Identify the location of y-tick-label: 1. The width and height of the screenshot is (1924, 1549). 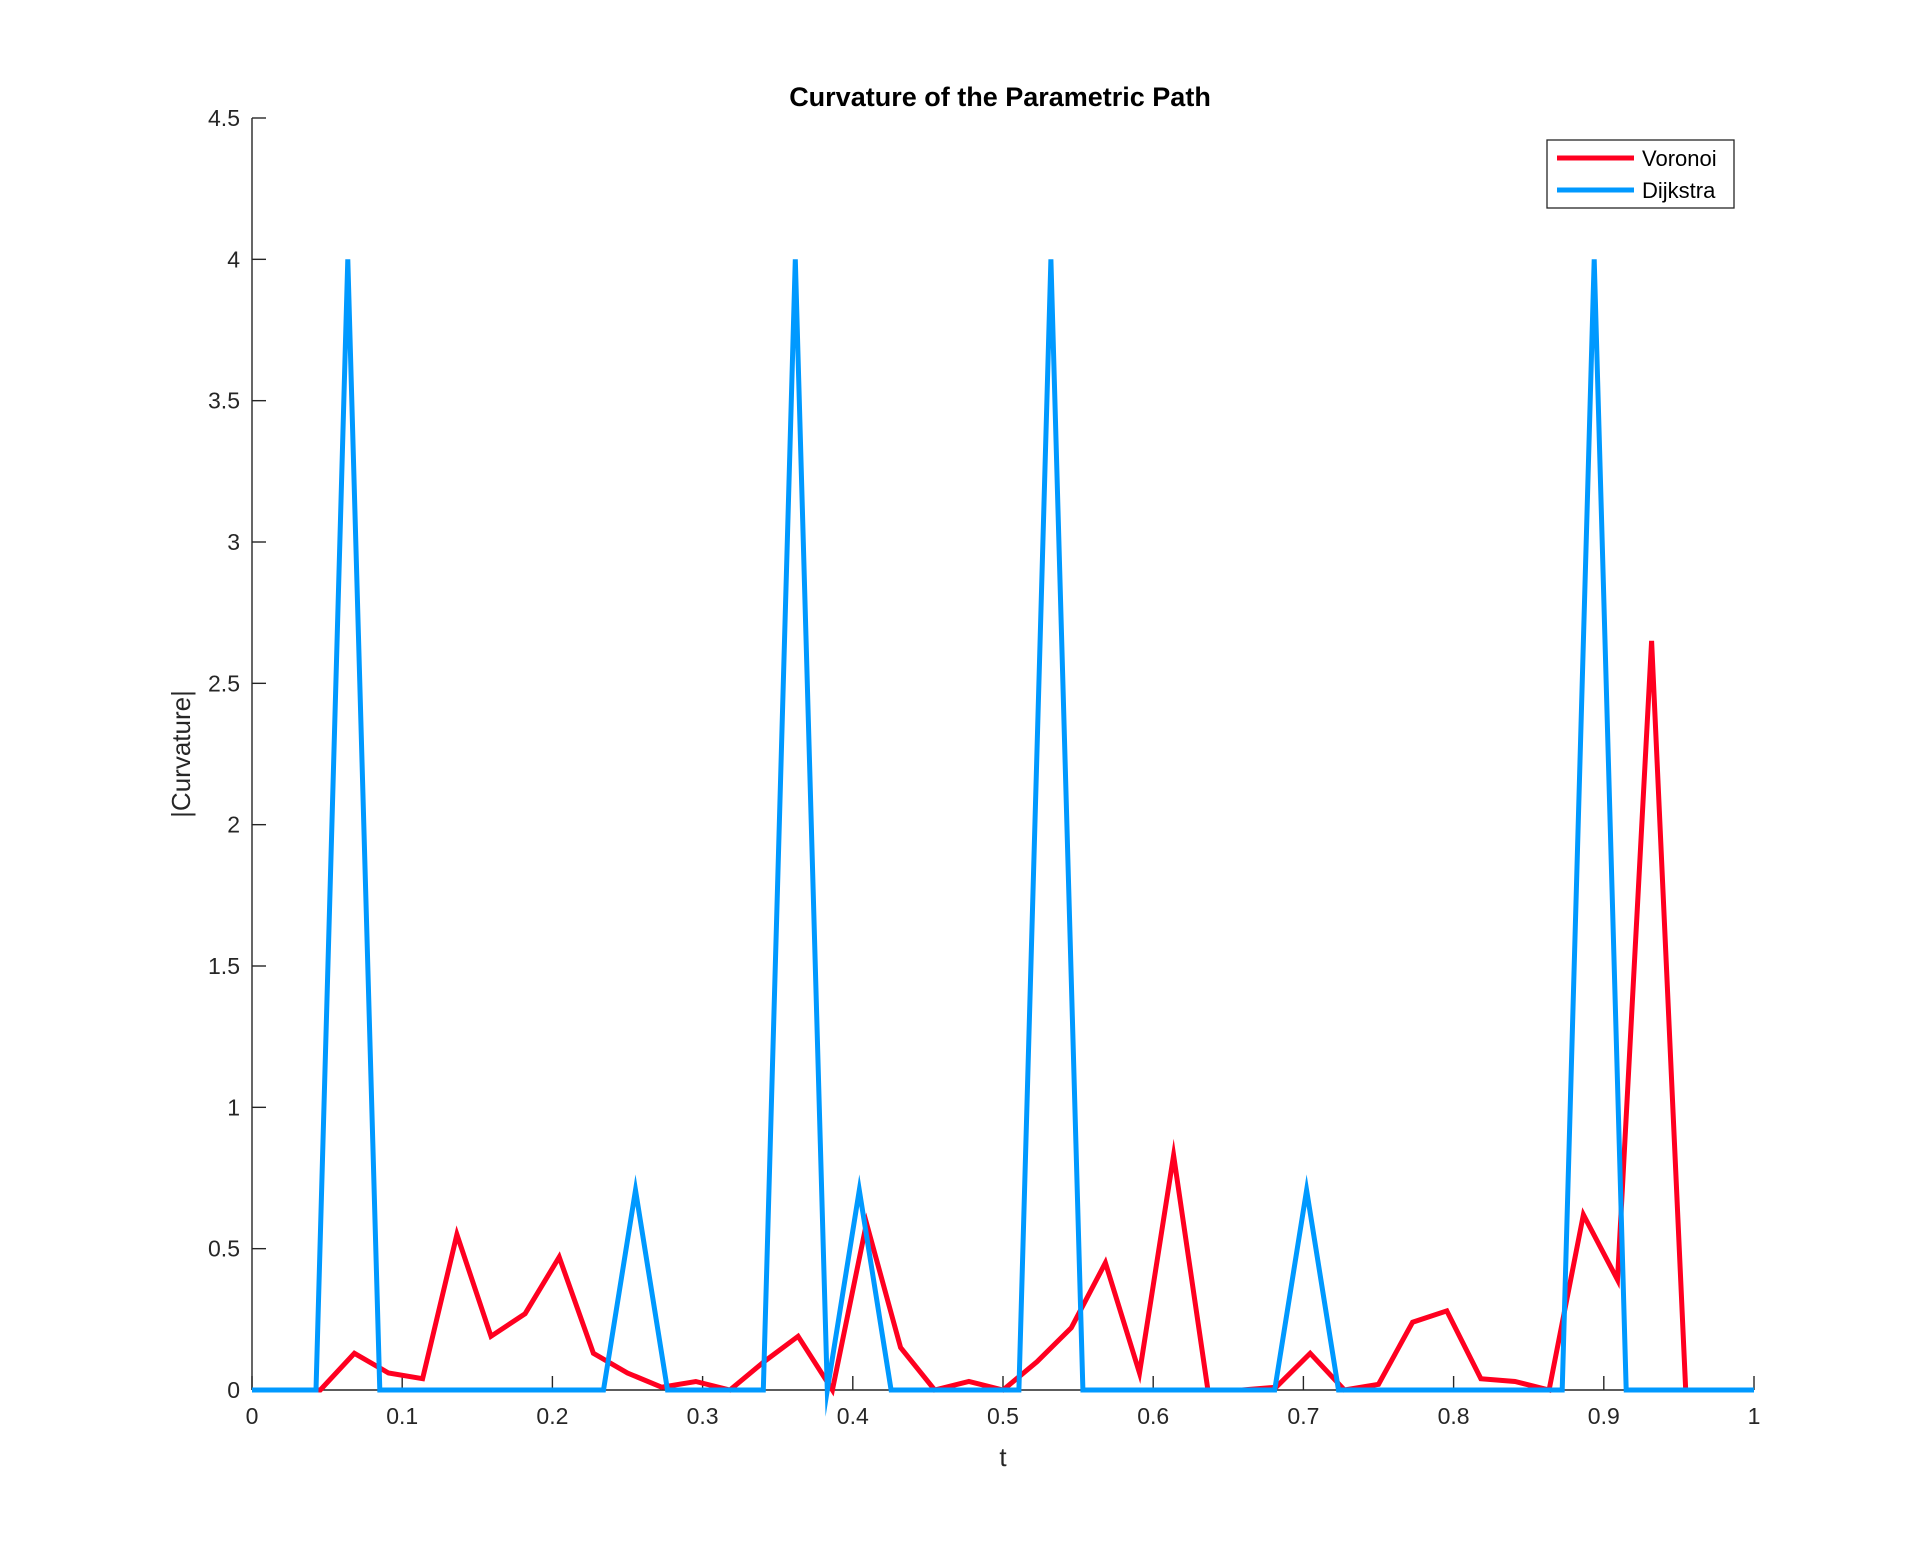
(233, 1107).